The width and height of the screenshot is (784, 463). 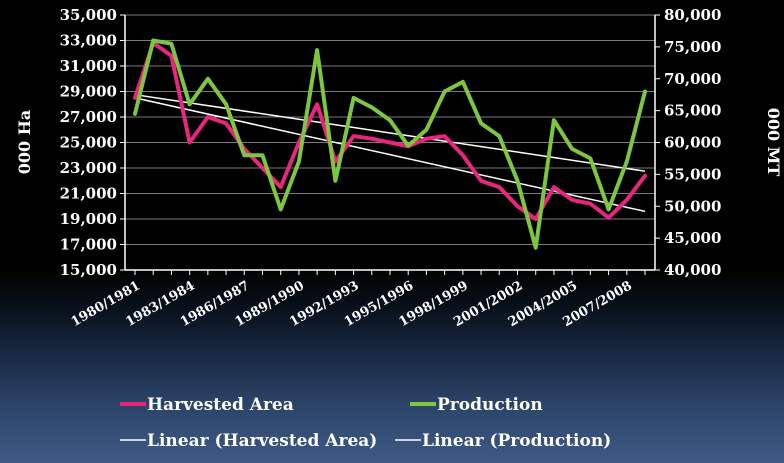 What do you see at coordinates (88, 270) in the screenshot?
I see `y-tick-label: 15,000` at bounding box center [88, 270].